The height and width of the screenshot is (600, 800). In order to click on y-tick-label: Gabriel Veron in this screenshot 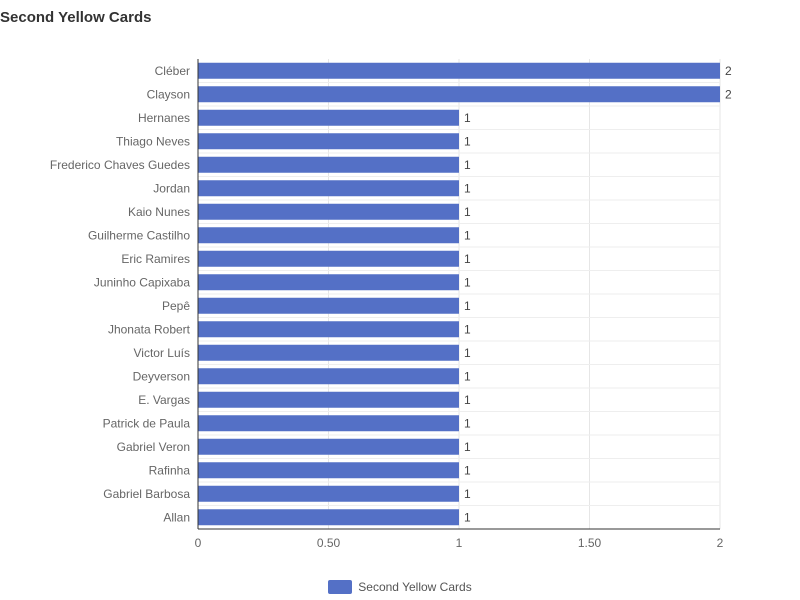, I will do `click(153, 447)`.